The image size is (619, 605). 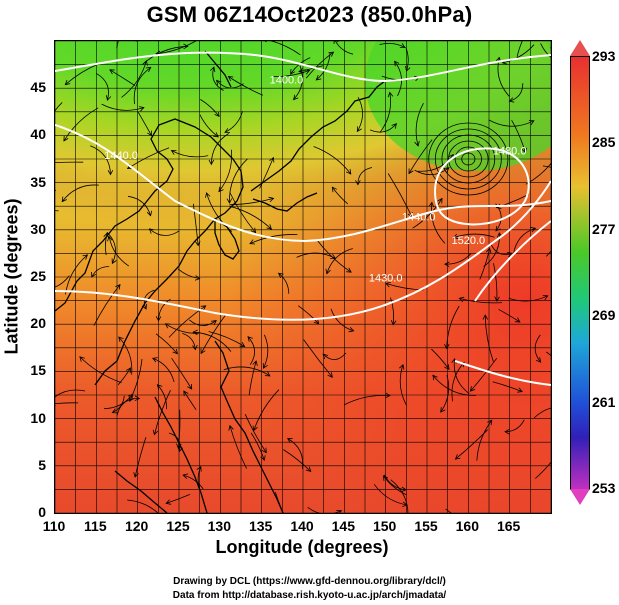 I want to click on map-title: GSM 06Z14Oct2023 (850.0hPa), so click(x=309, y=14).